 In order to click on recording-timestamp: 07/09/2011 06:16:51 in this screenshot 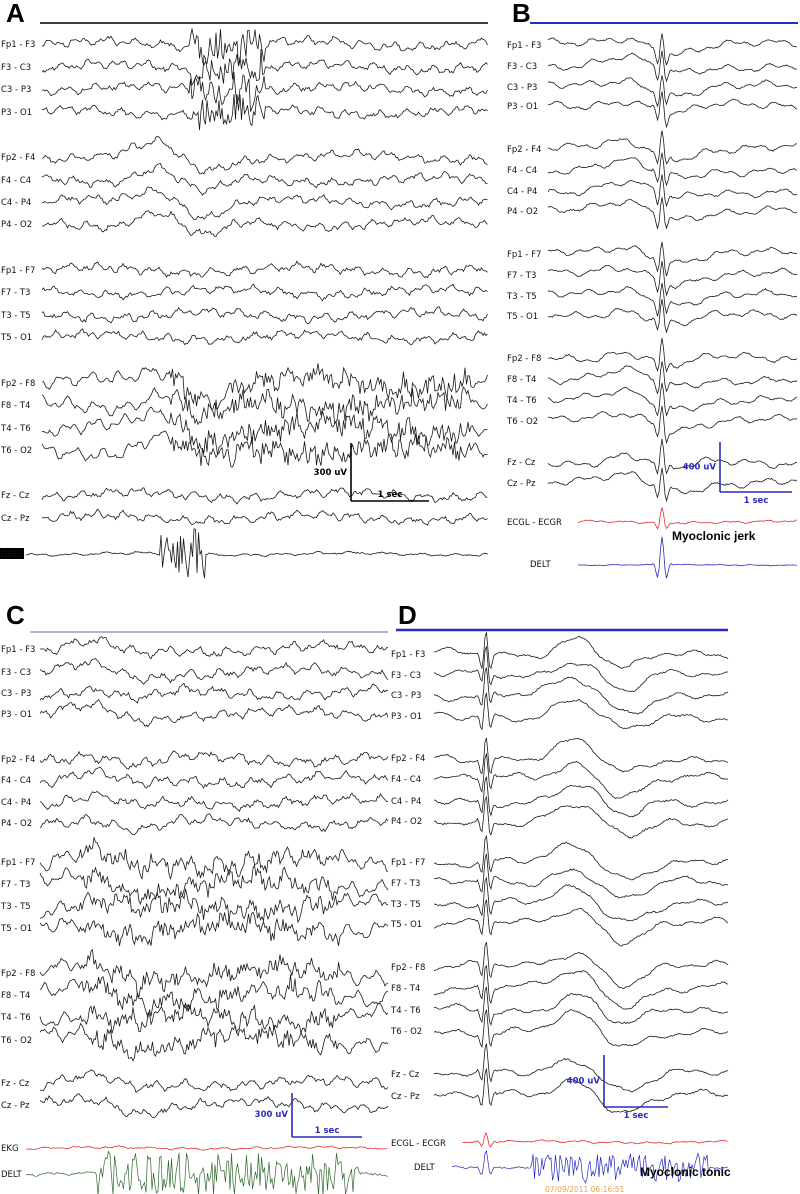, I will do `click(585, 1189)`.